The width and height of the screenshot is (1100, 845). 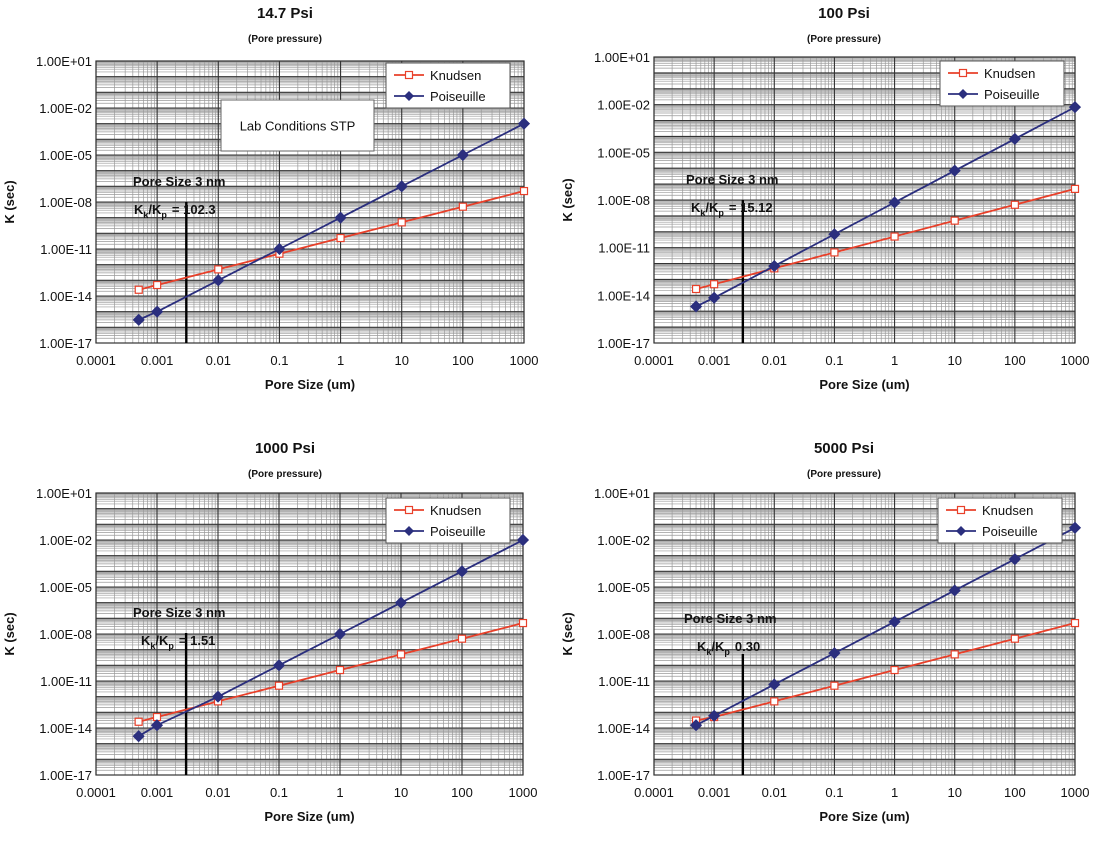 I want to click on x-tick-label: 10, so click(x=954, y=360).